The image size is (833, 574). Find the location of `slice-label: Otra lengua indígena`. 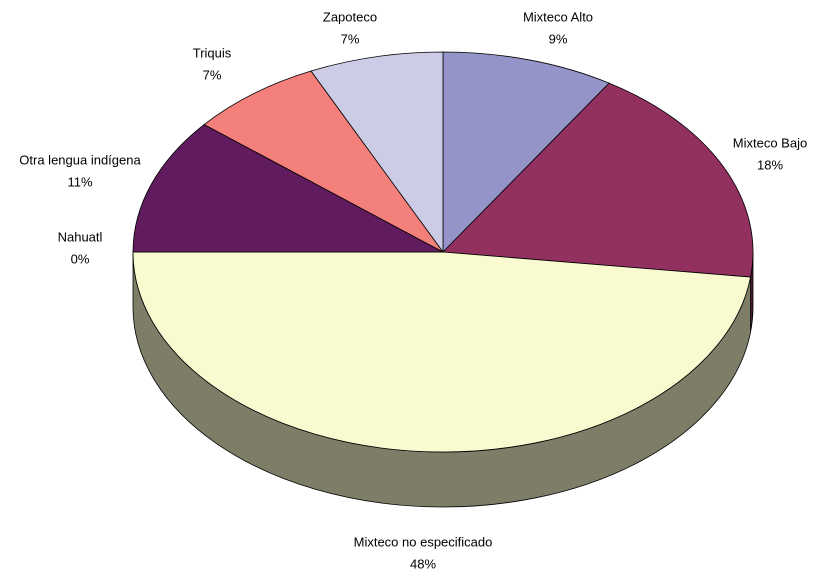

slice-label: Otra lengua indígena is located at coordinates (80, 159).